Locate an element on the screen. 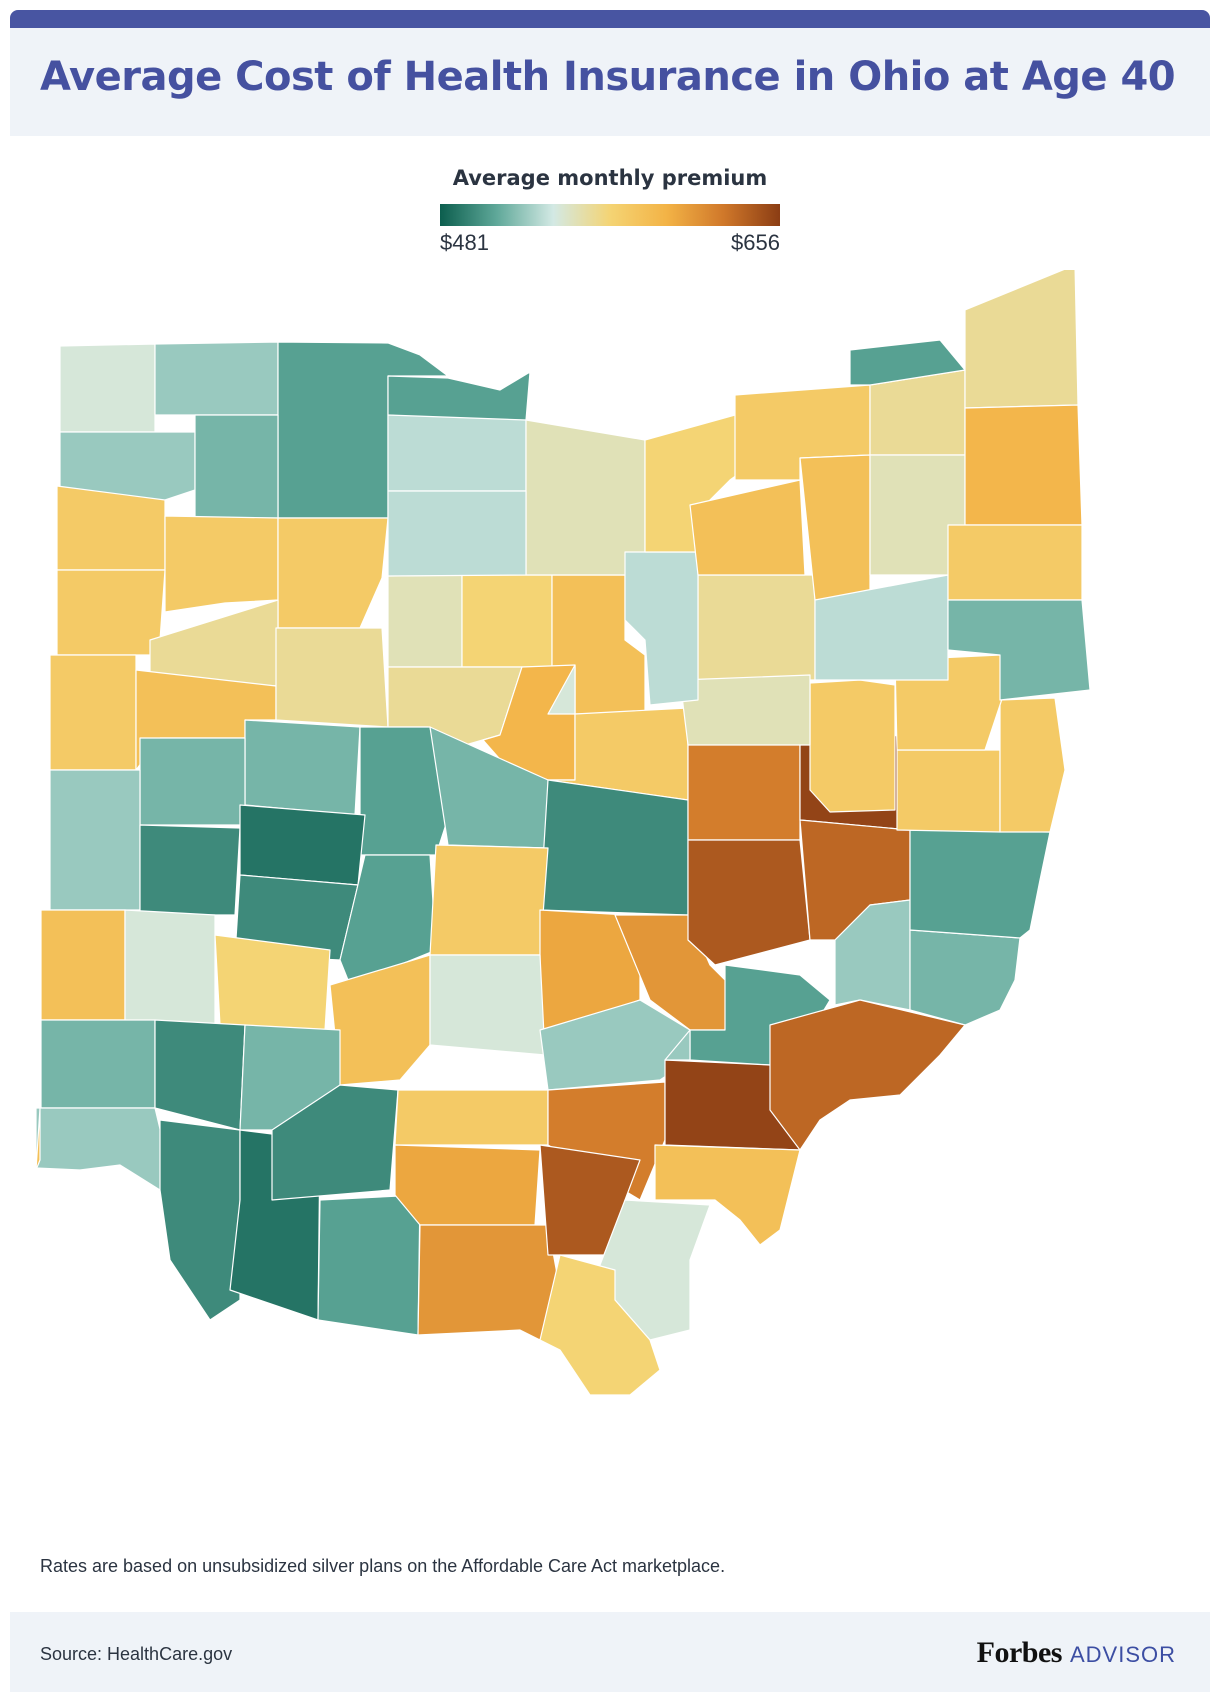 Image resolution: width=1220 pixels, height=1702 pixels. source-text: Source: HealthCare.gov is located at coordinates (136, 1654).